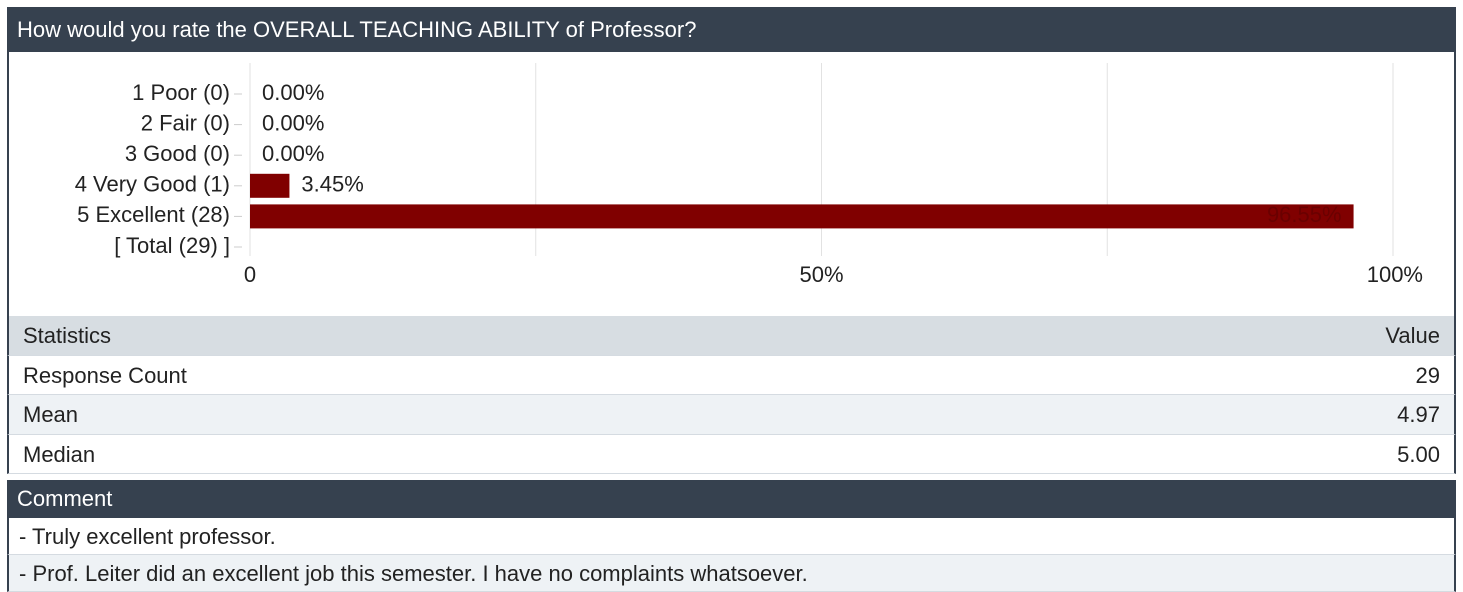 Image resolution: width=1463 pixels, height=592 pixels. Describe the element at coordinates (177, 153) in the screenshot. I see `category-label: 3 Good (0)` at that location.